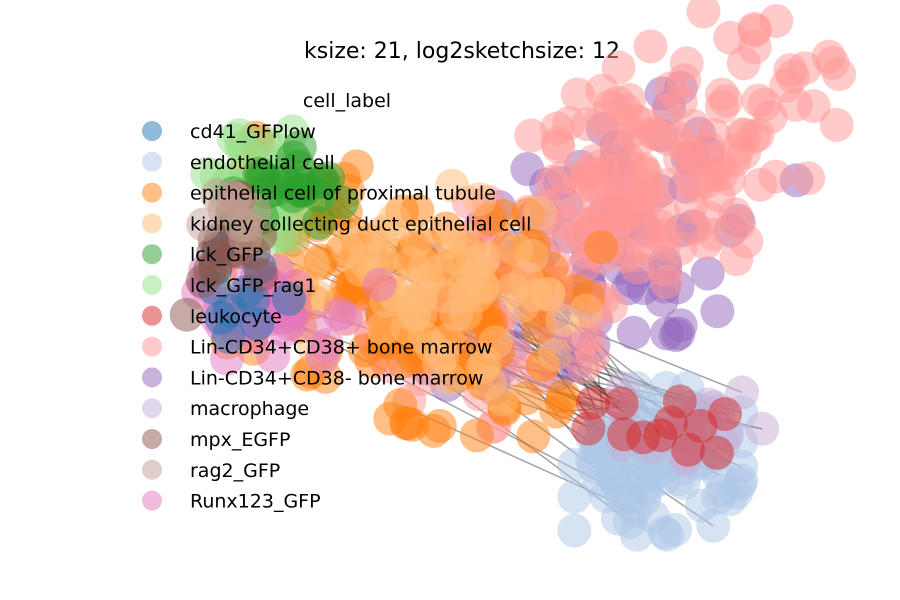 The image size is (900, 600). Describe the element at coordinates (336, 378) in the screenshot. I see `legend-label: Lin-CD34+CD38- bone marrow` at that location.